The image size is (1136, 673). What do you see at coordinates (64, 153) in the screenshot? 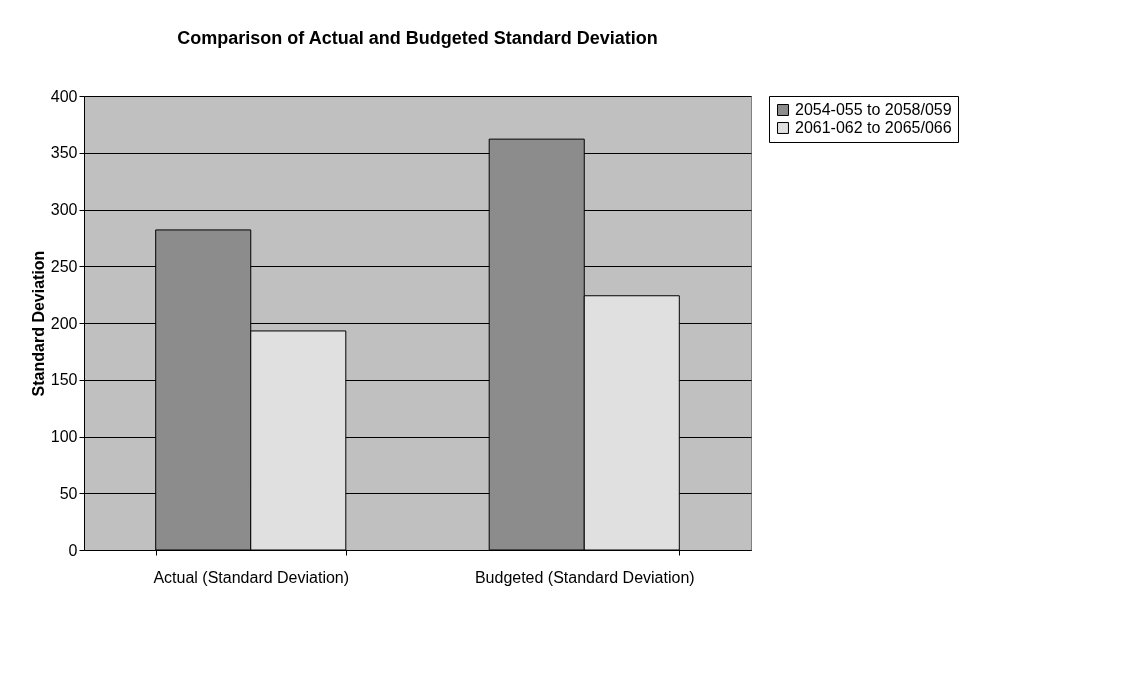
I see `y-tick-label: 350` at bounding box center [64, 153].